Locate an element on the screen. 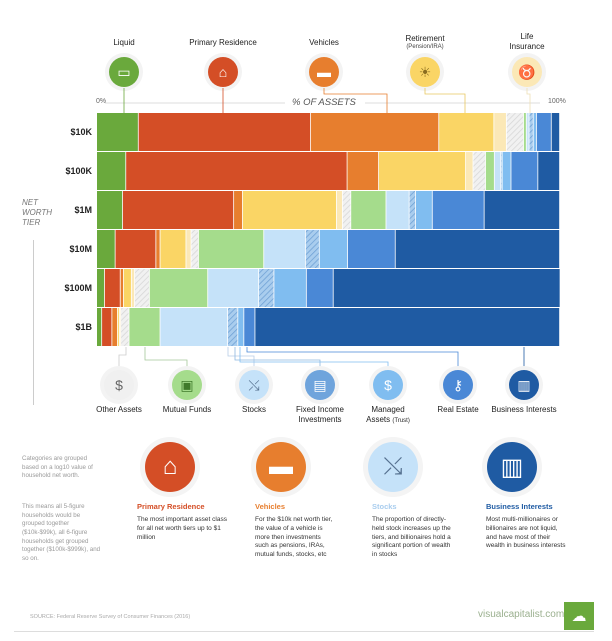 The image size is (612, 641). tier-label: $100K is located at coordinates (78, 171).